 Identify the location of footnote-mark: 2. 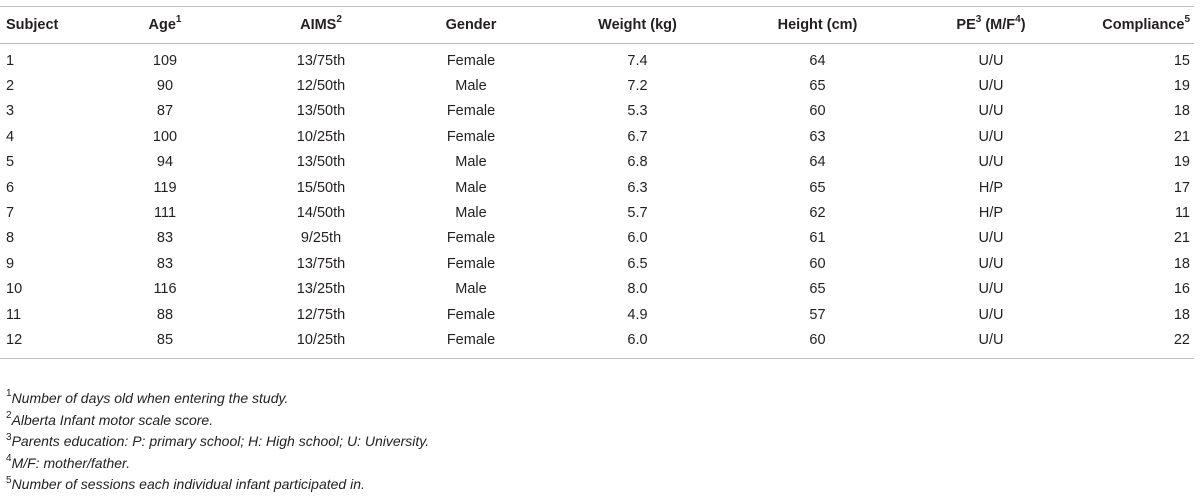
(9, 415).